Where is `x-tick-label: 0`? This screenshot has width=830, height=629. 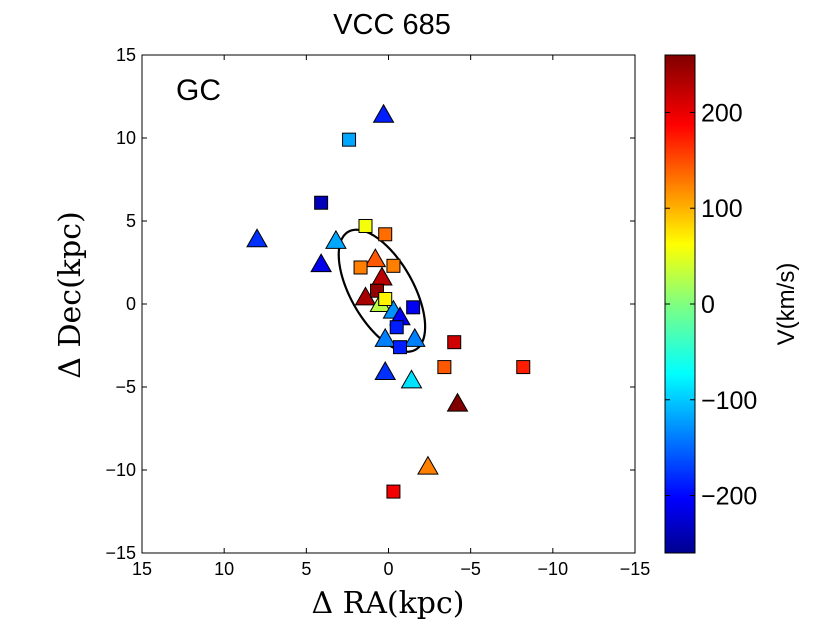 x-tick-label: 0 is located at coordinates (388, 569).